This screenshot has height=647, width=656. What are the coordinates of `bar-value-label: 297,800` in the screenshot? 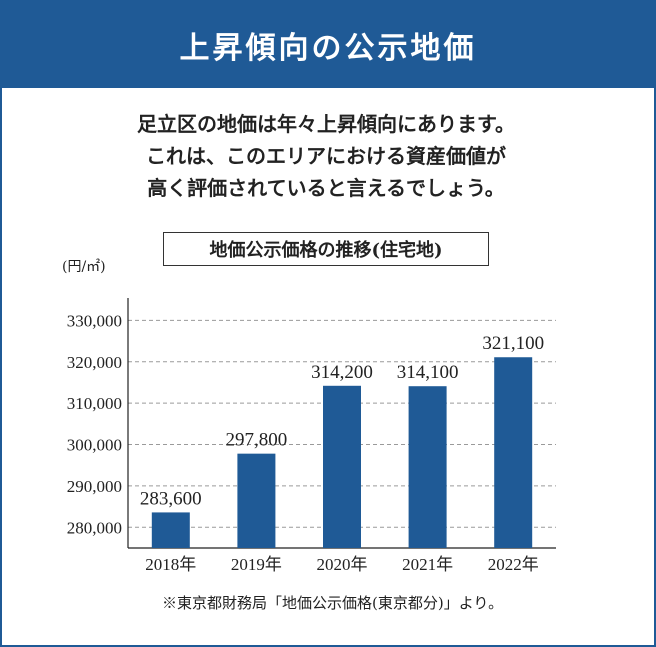 It's located at (257, 440).